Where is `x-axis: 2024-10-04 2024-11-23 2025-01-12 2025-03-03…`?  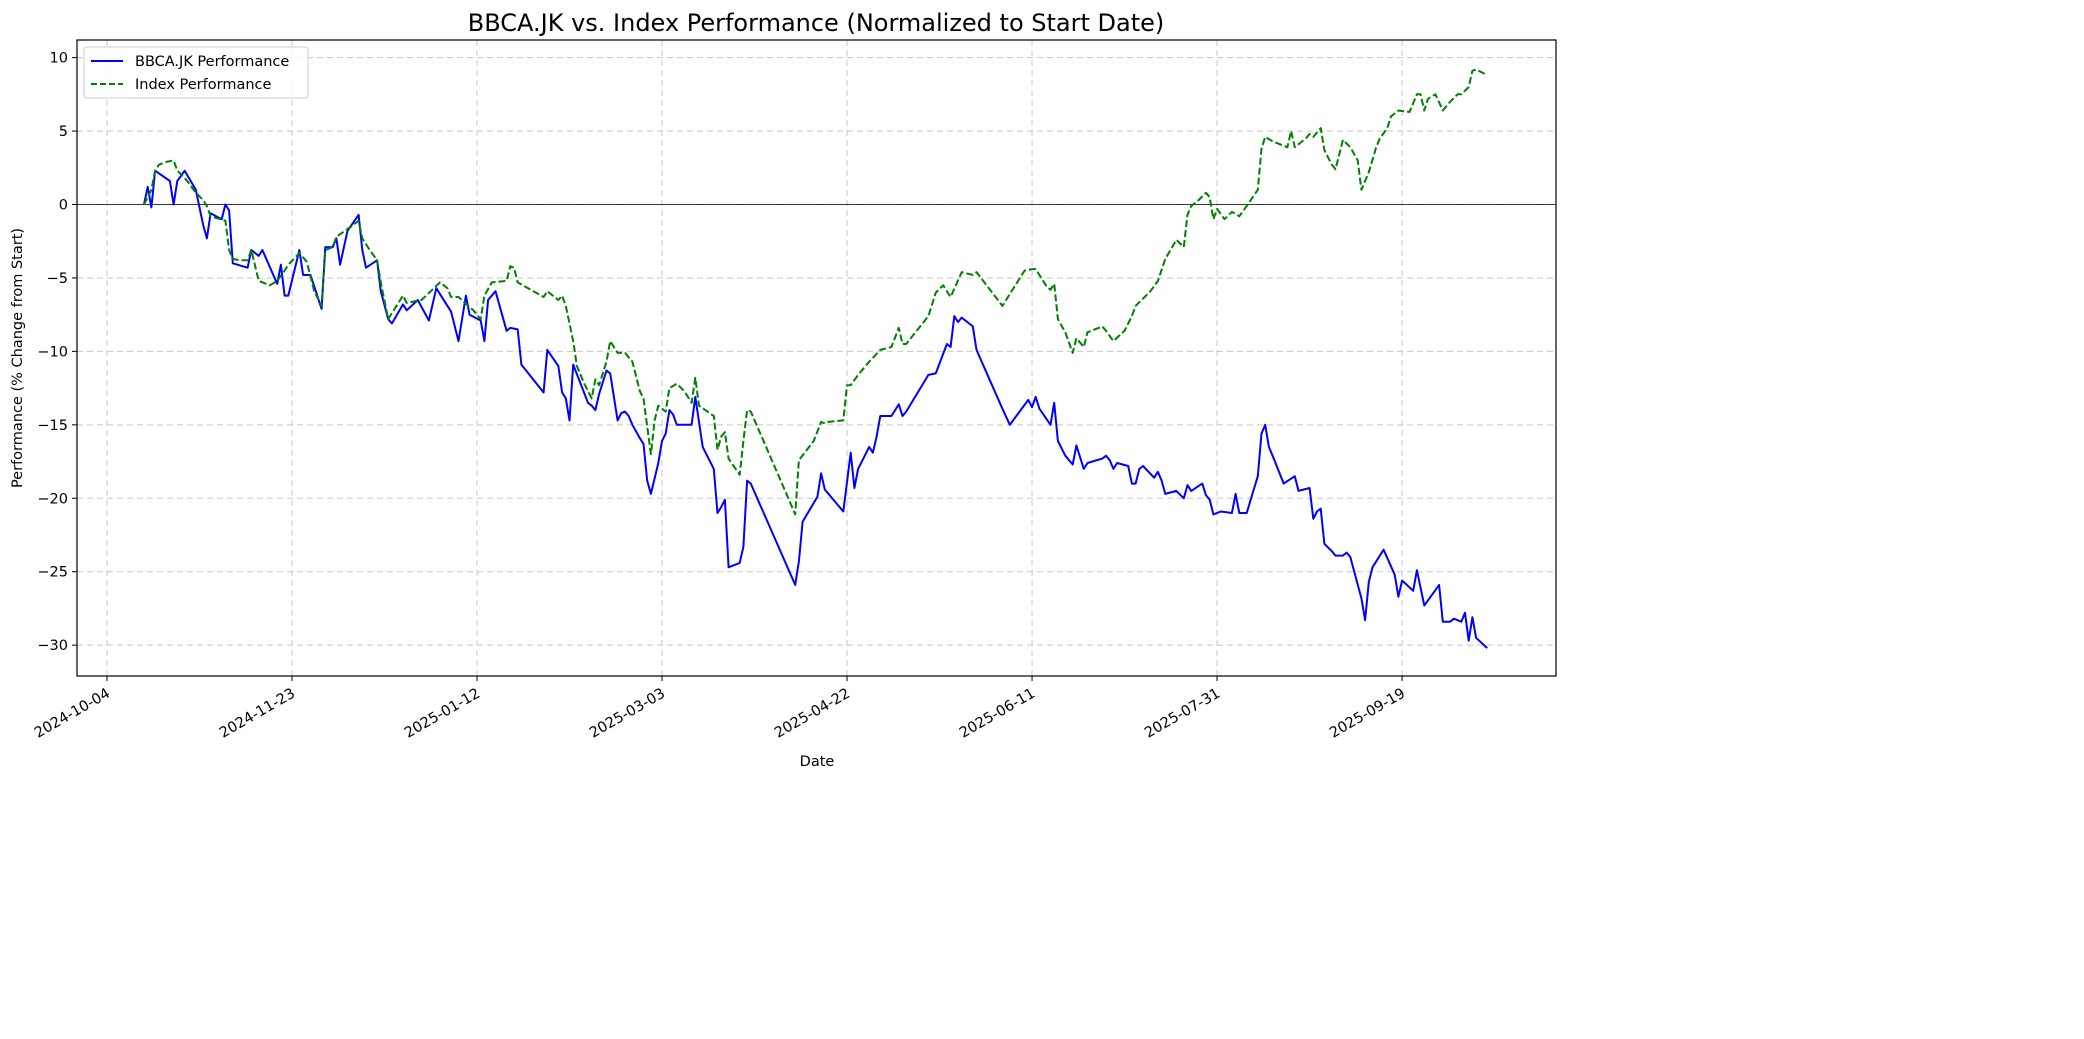 x-axis: 2024-10-04 2024-11-23 2025-01-12 2025-03-03… is located at coordinates (720, 709).